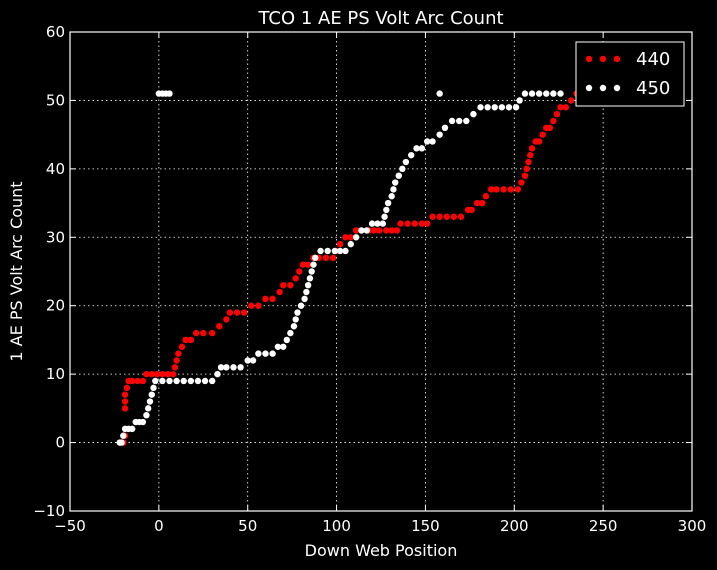 This screenshot has width=717, height=570. What do you see at coordinates (514, 526) in the screenshot?
I see `x-tick-label: 200` at bounding box center [514, 526].